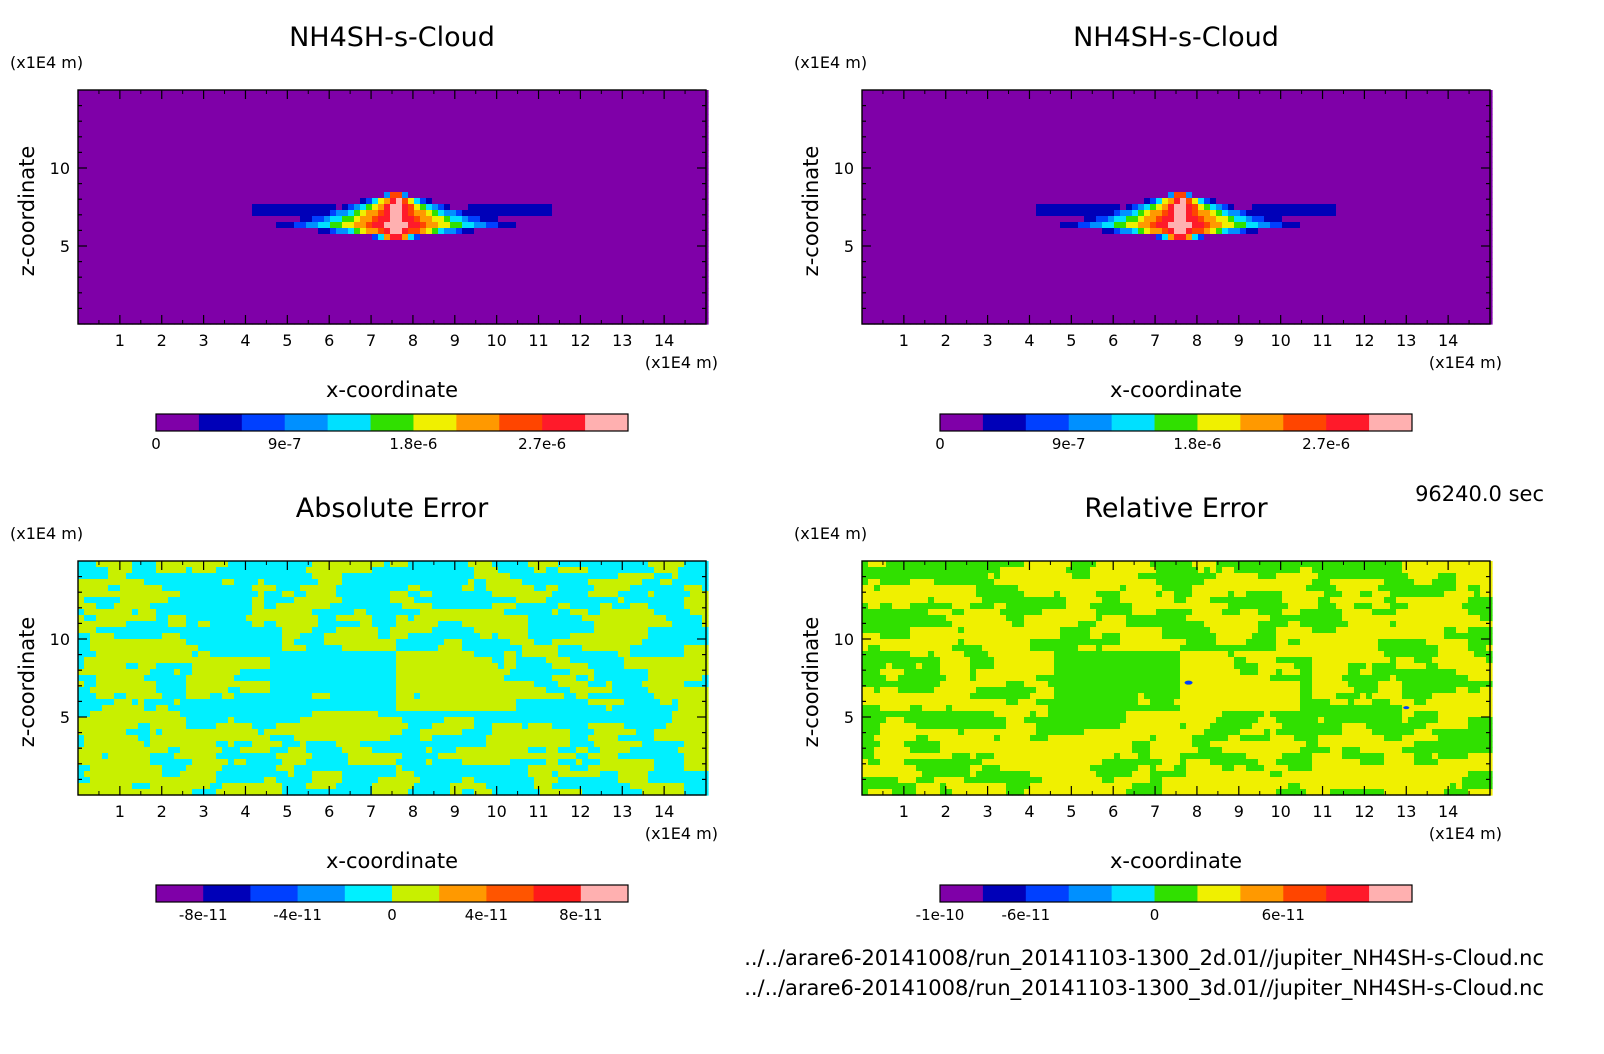 The image size is (1604, 1054). What do you see at coordinates (664, 340) in the screenshot?
I see `x-tick-label: 14` at bounding box center [664, 340].